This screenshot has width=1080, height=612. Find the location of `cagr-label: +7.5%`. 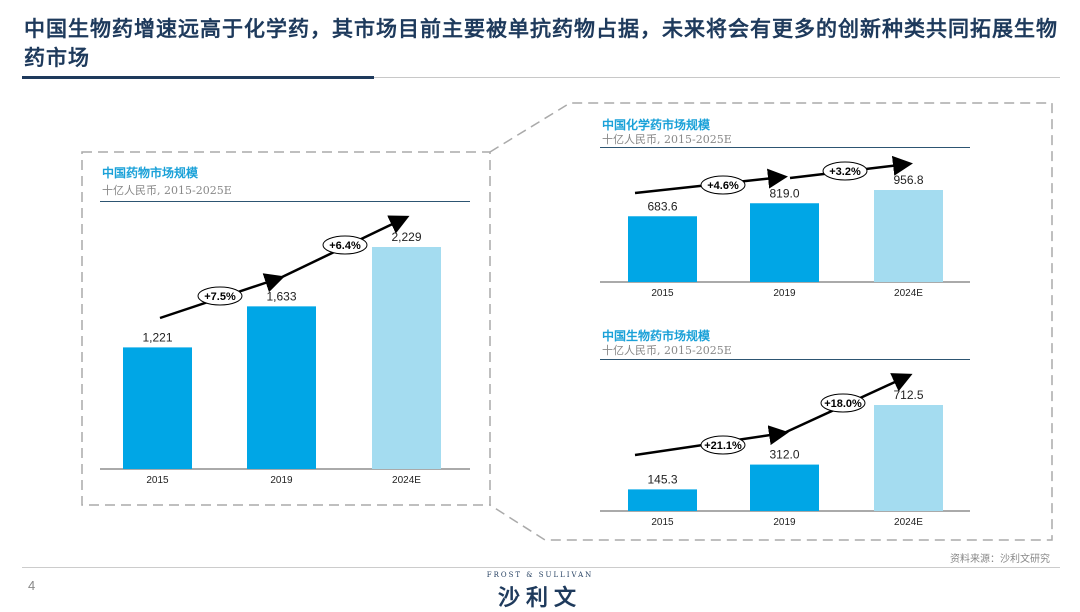

cagr-label: +7.5% is located at coordinates (220, 297).